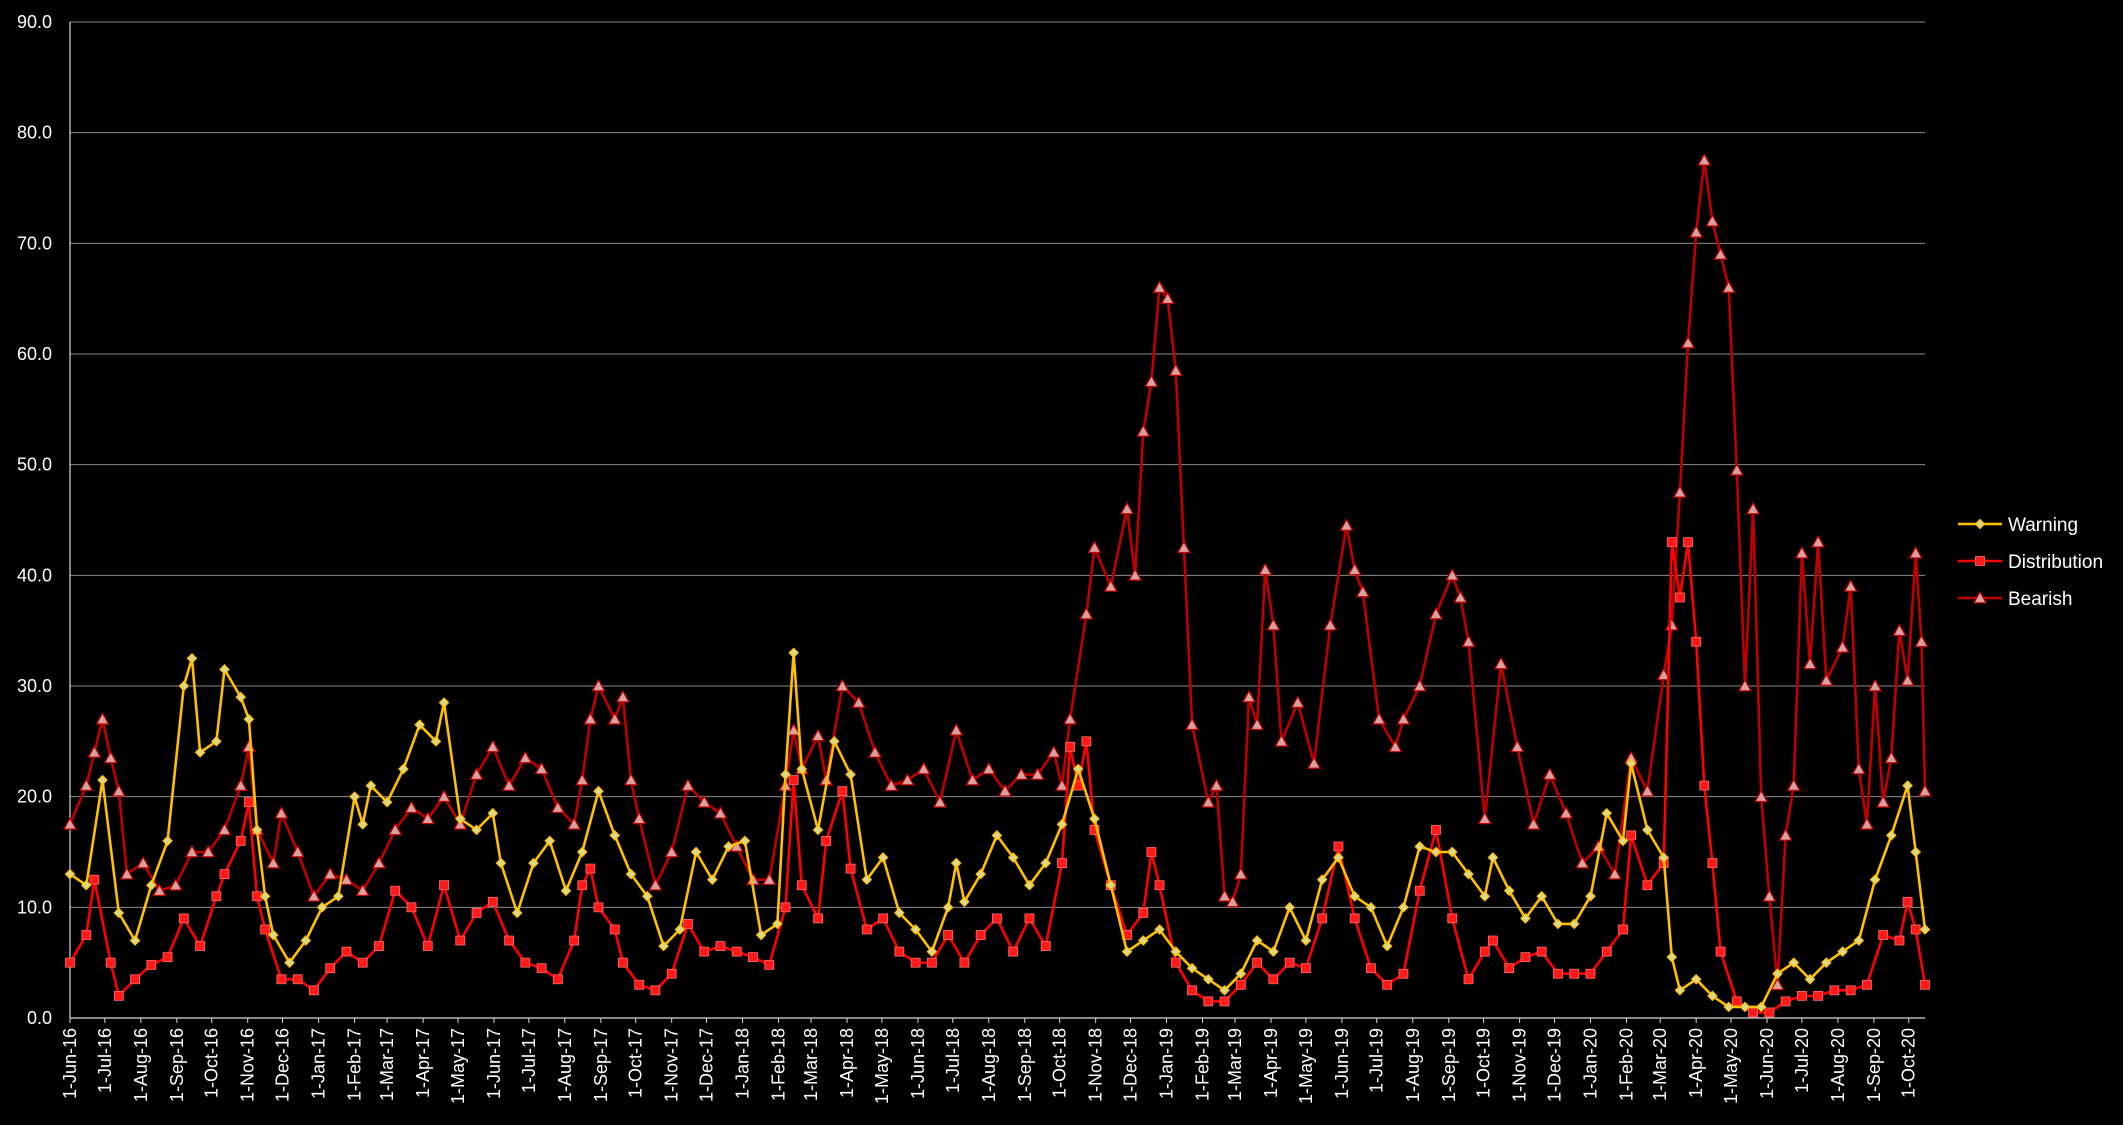 The image size is (2123, 1125). I want to click on legend-marker-warning, so click(1980, 524).